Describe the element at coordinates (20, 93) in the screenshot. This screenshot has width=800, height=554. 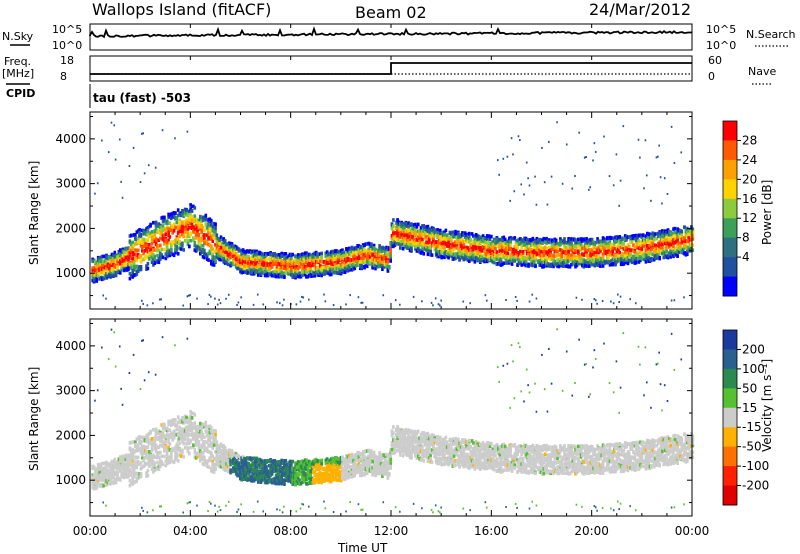
I see `cpid-label: CPID` at that location.